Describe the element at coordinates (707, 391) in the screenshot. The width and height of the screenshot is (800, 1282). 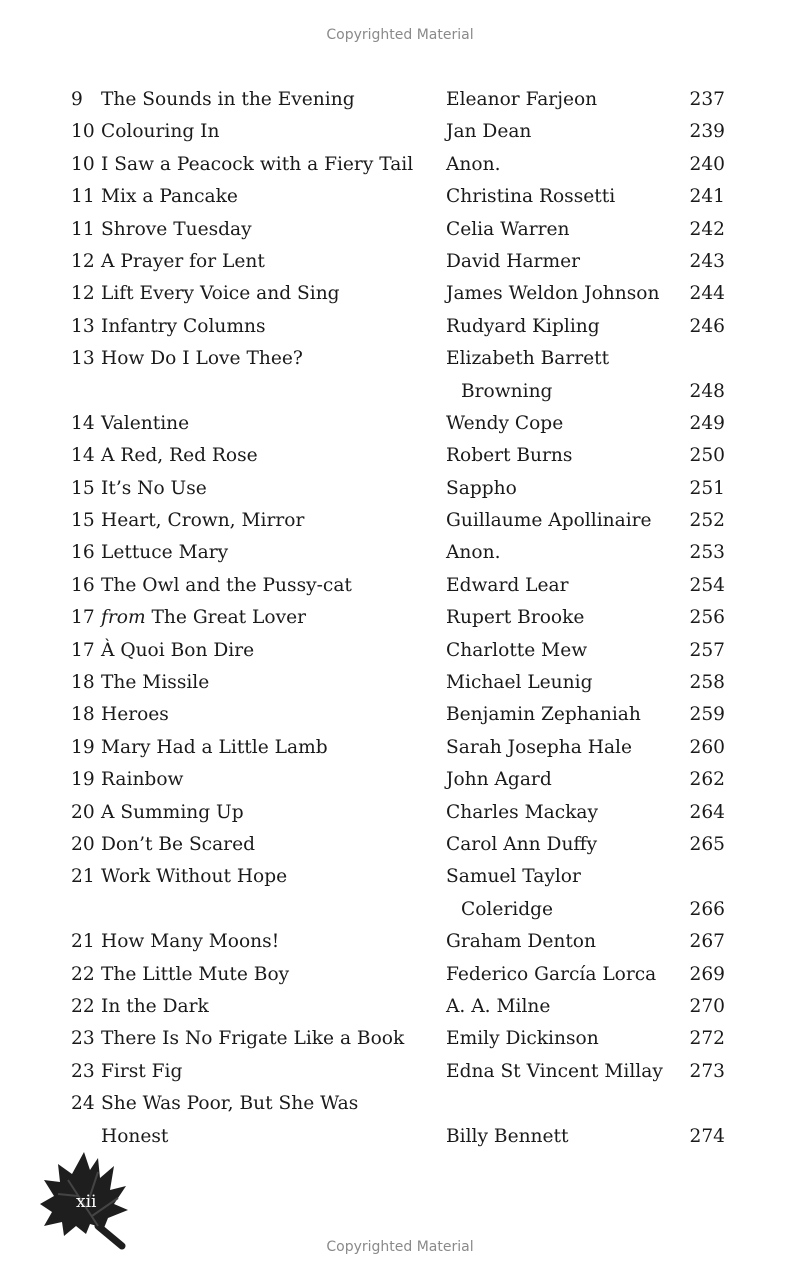
I see `page-ref: 248` at that location.